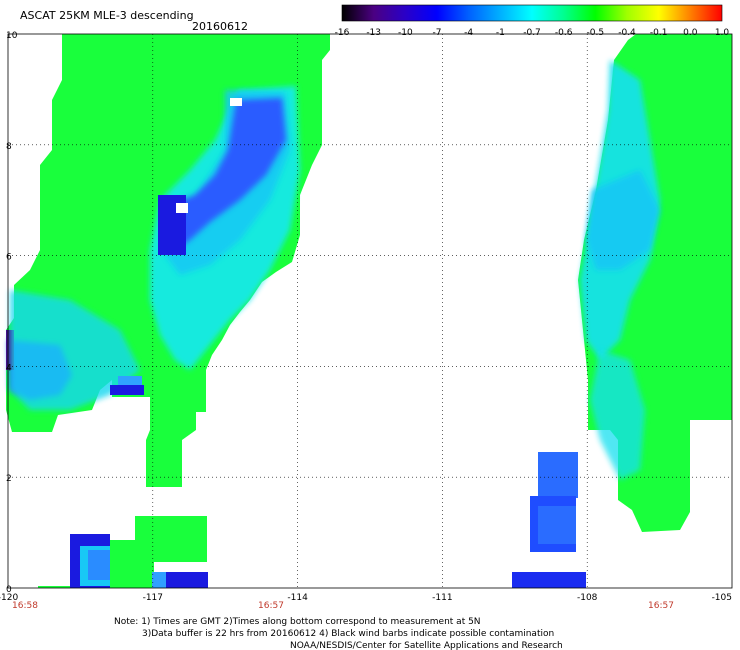  What do you see at coordinates (405, 33) in the screenshot?
I see `colorbar-tick-label: -10` at bounding box center [405, 33].